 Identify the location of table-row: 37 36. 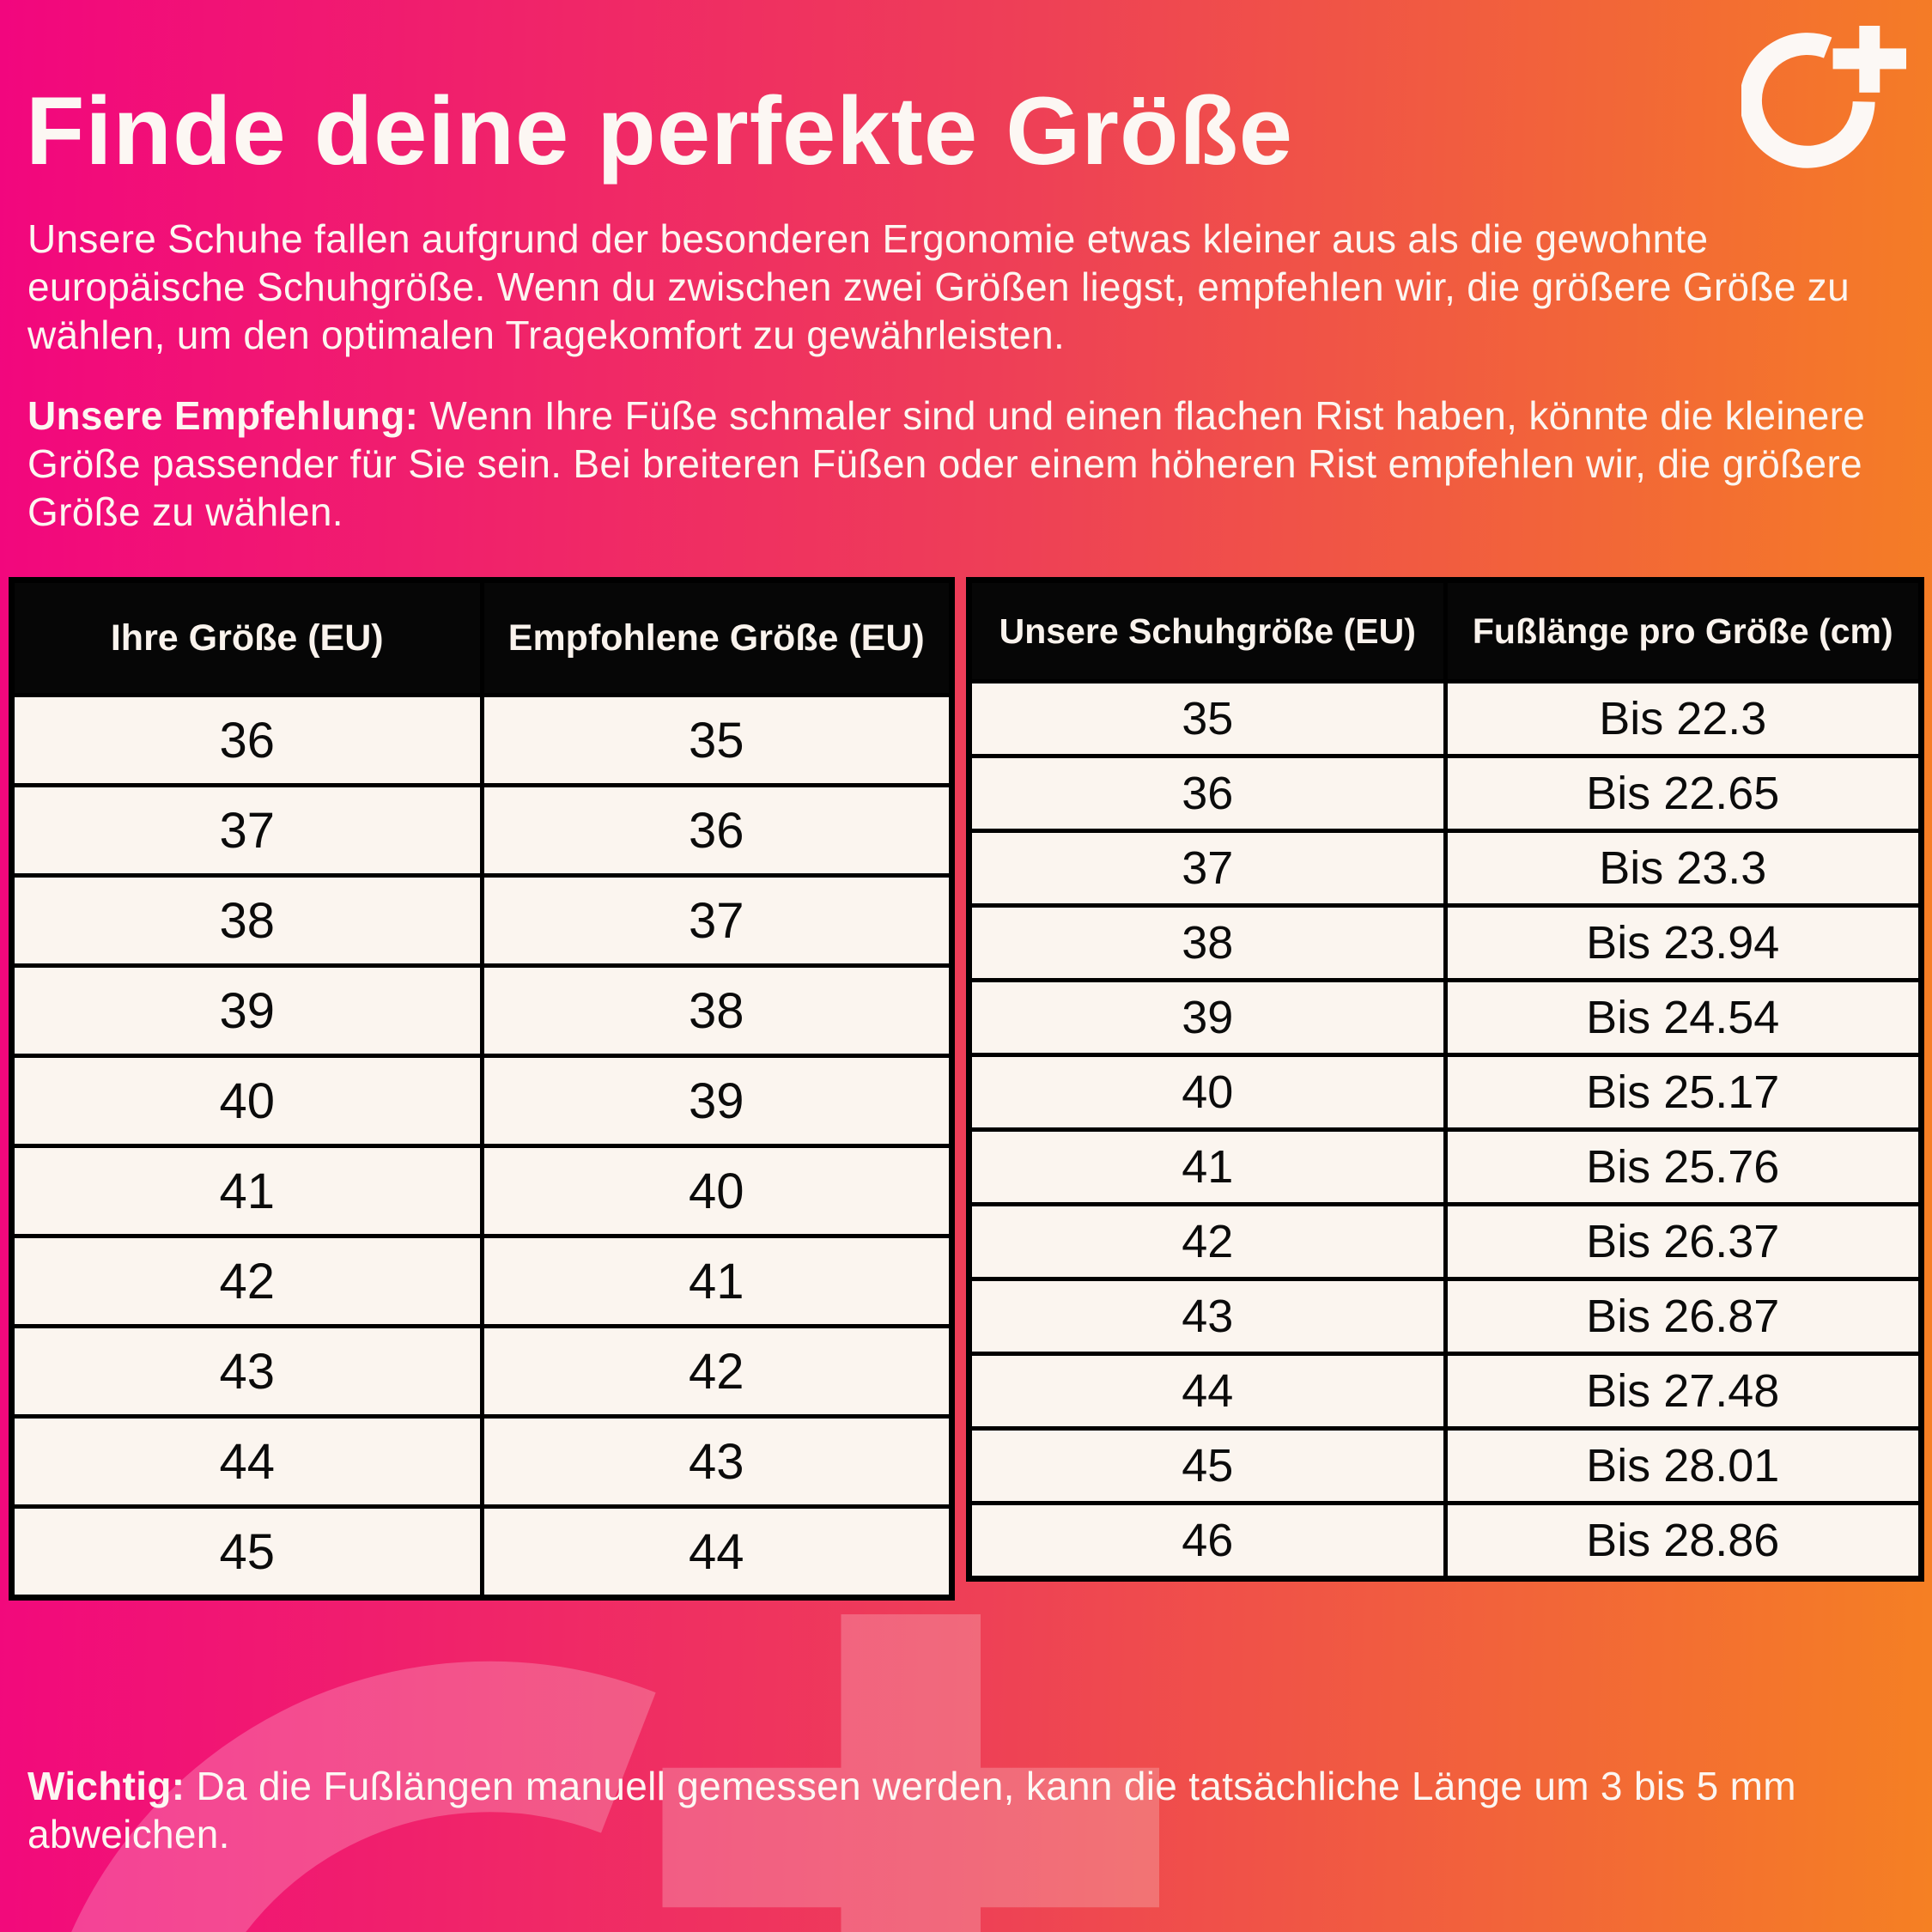
(481, 830).